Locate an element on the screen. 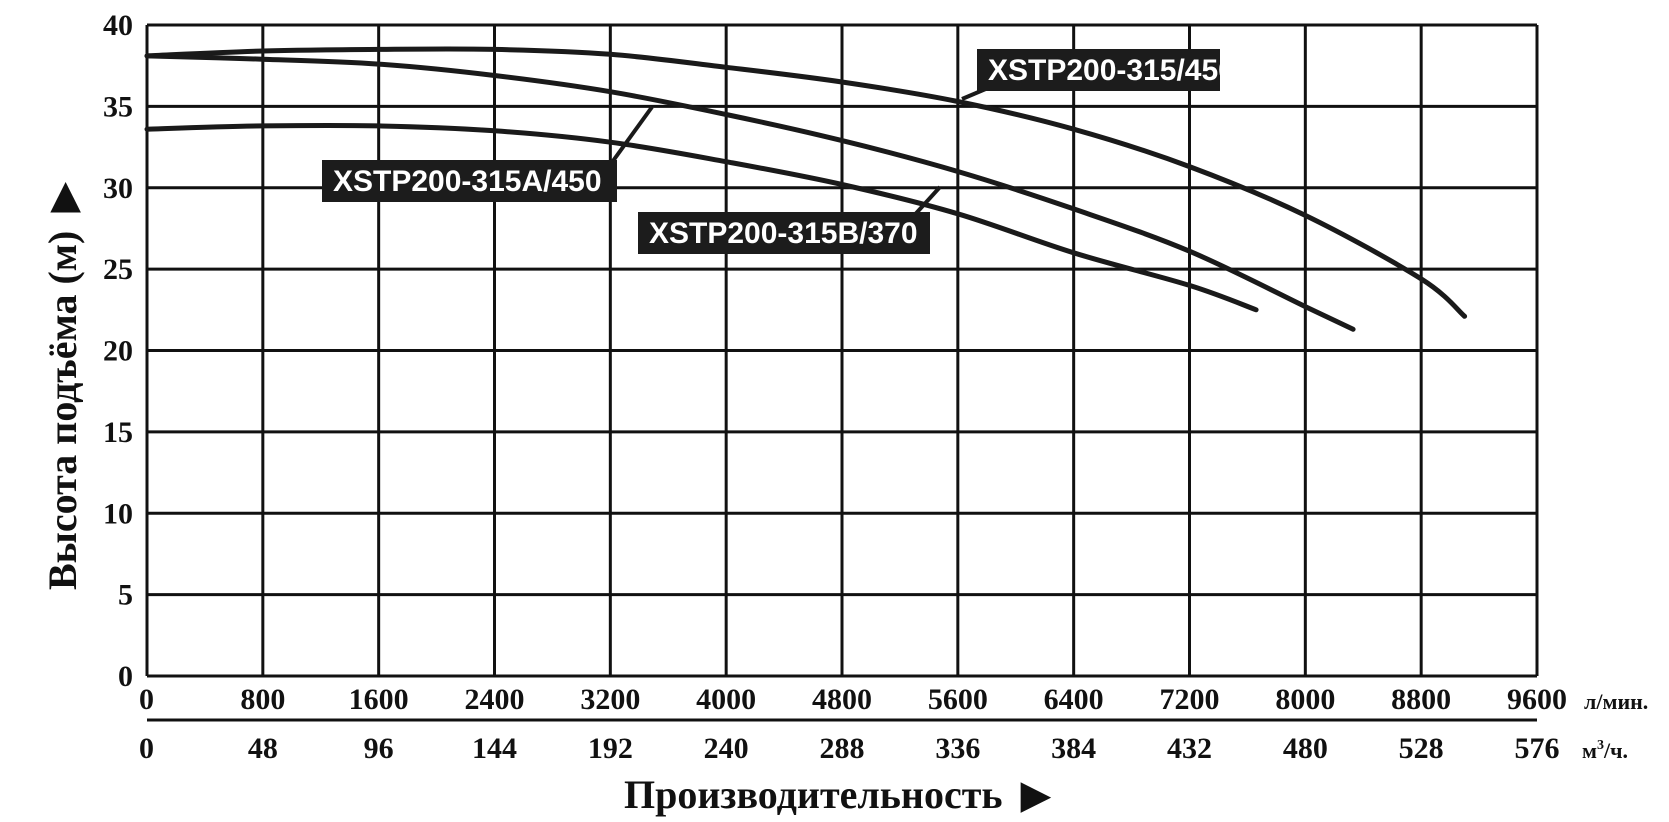 Image resolution: width=1669 pixels, height=822 pixels. x-tick-label-primary: 4800 is located at coordinates (842, 699).